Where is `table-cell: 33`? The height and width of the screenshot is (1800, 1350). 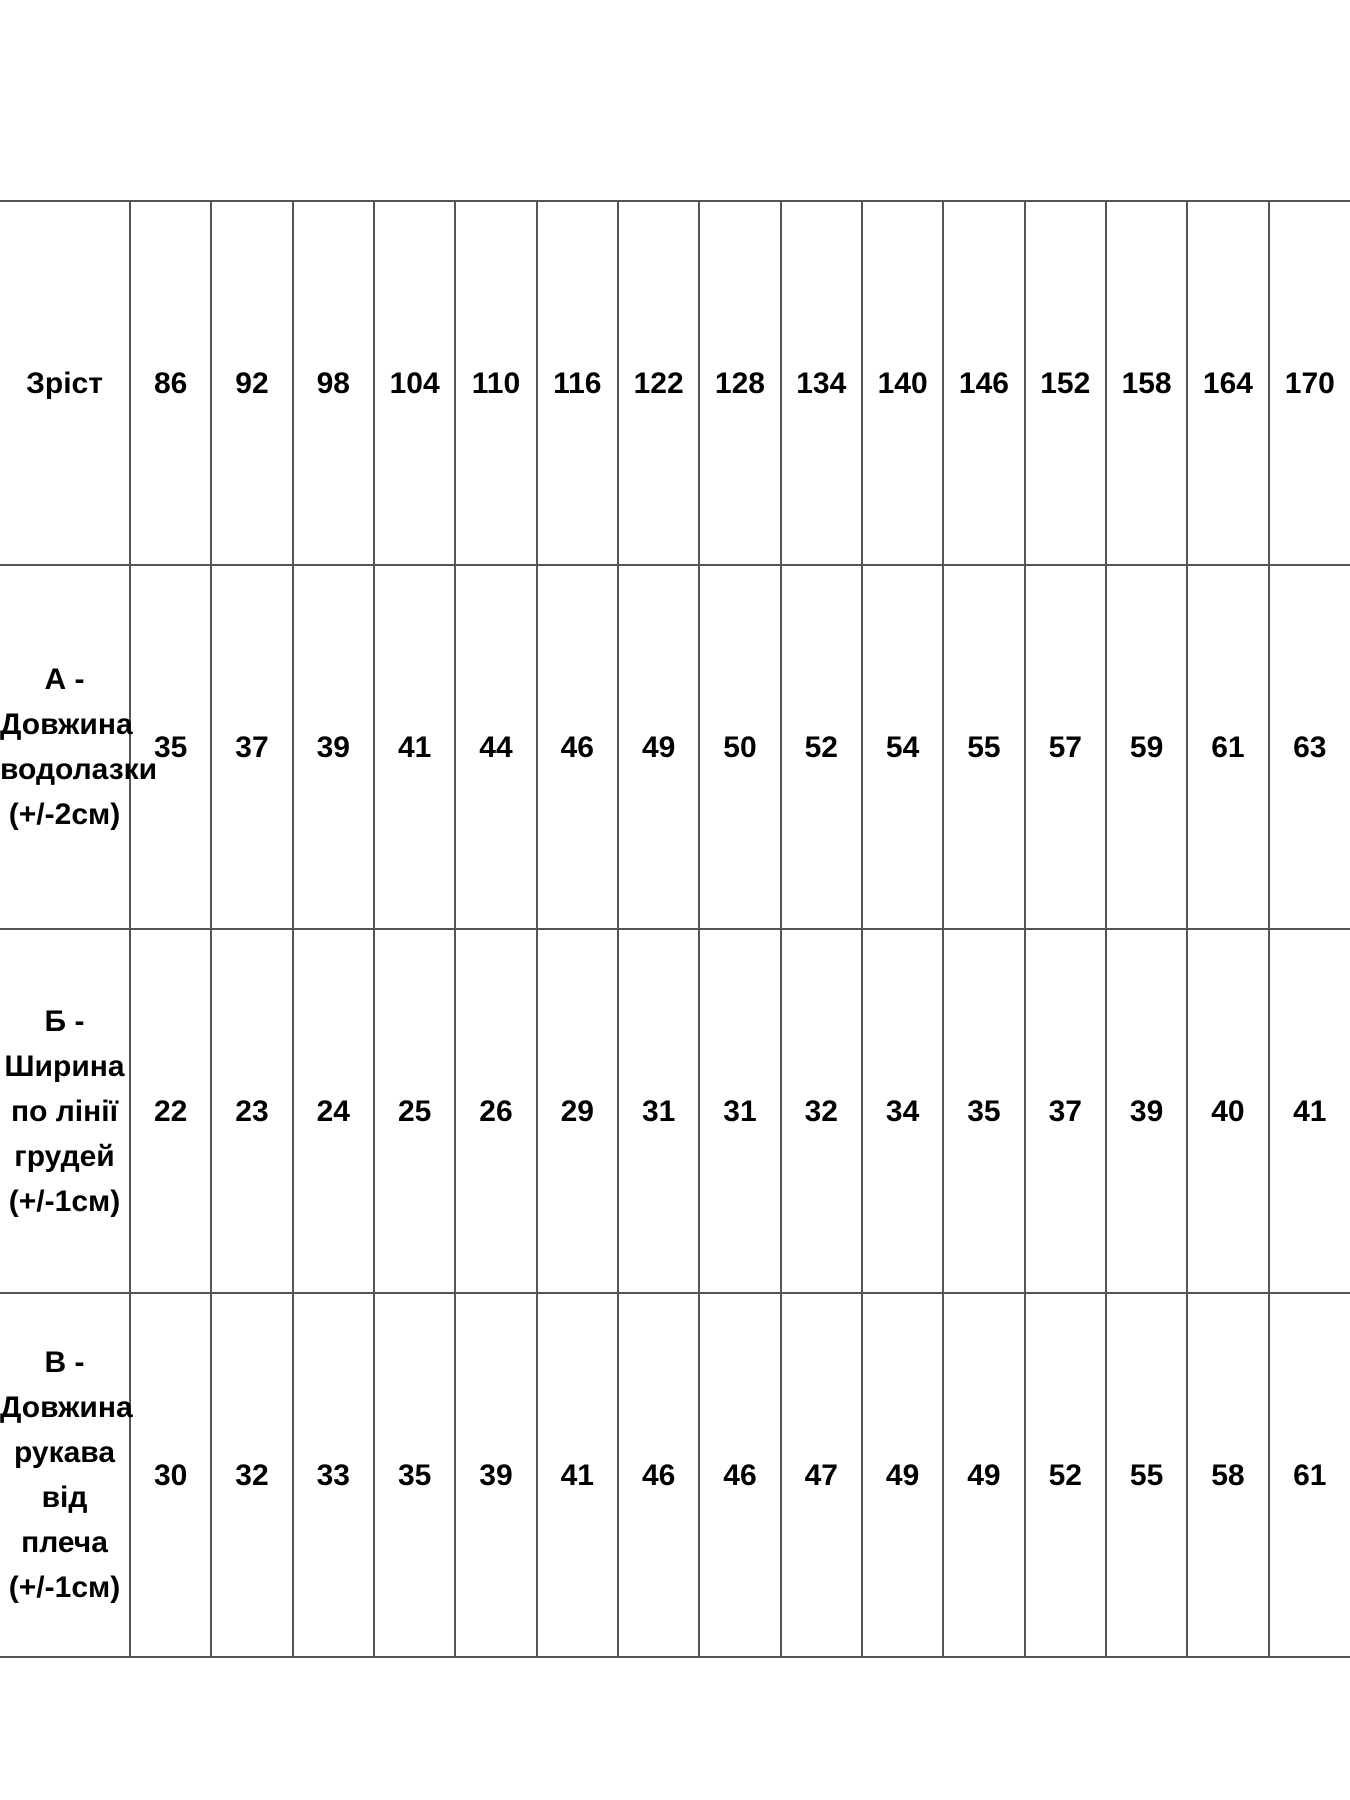 table-cell: 33 is located at coordinates (333, 1475).